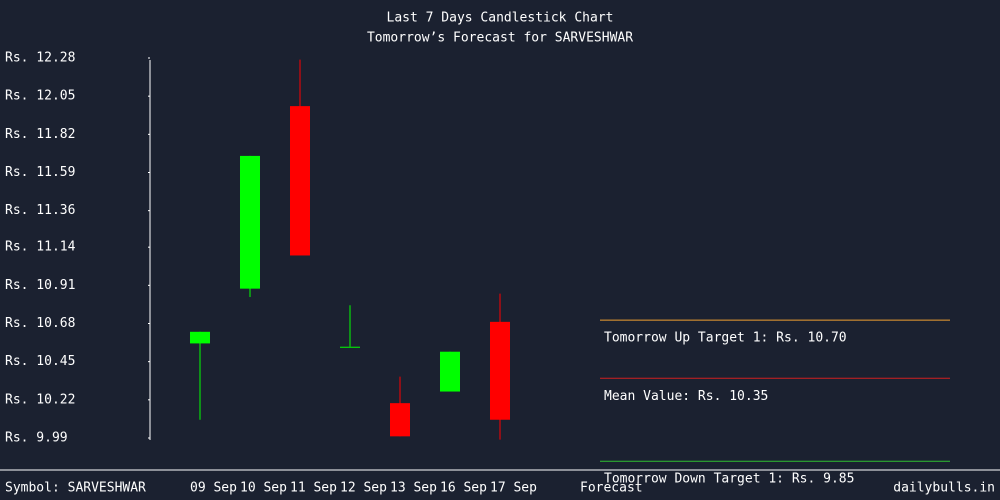  Describe the element at coordinates (40, 134) in the screenshot. I see `y-tick-label: Rs. 11.82` at that location.